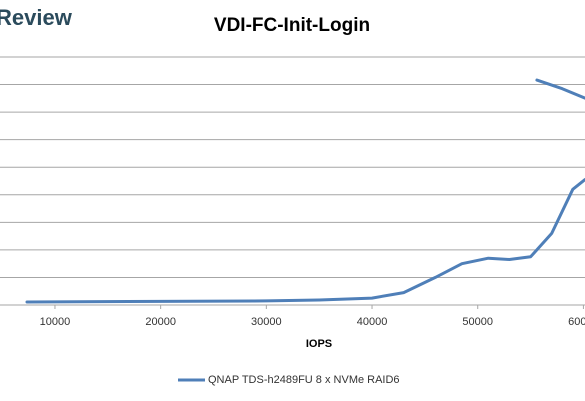 The height and width of the screenshot is (401, 585). Describe the element at coordinates (304, 380) in the screenshot. I see `legend-label: QNAP TDS-h2489FU 8 x NVMe RAID6` at that location.